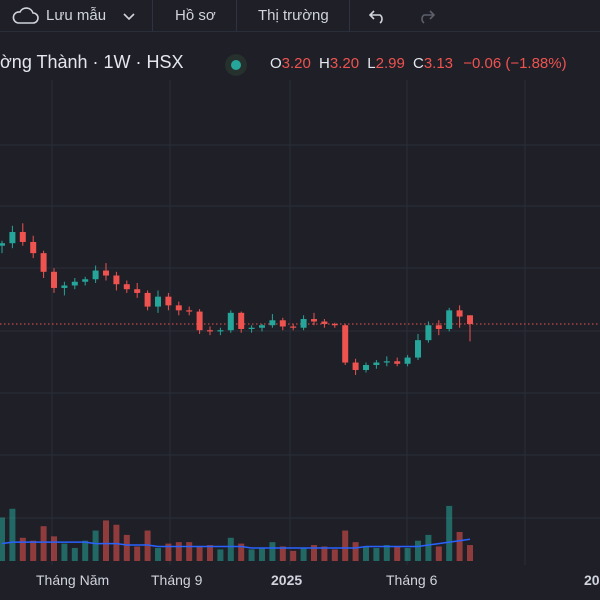 This screenshot has width=600, height=600. Describe the element at coordinates (418, 63) in the screenshot. I see `ohlc-values: O3.20 H3.20 L2.99 C3.13 −0.06 (−1.88%)` at that location.